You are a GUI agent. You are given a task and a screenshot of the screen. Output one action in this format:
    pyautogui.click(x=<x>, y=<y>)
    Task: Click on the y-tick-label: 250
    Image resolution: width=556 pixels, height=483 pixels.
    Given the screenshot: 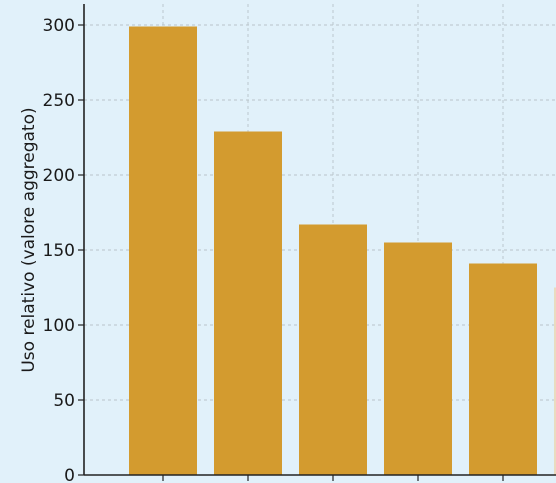 What is the action you would take?
    pyautogui.click(x=59, y=101)
    